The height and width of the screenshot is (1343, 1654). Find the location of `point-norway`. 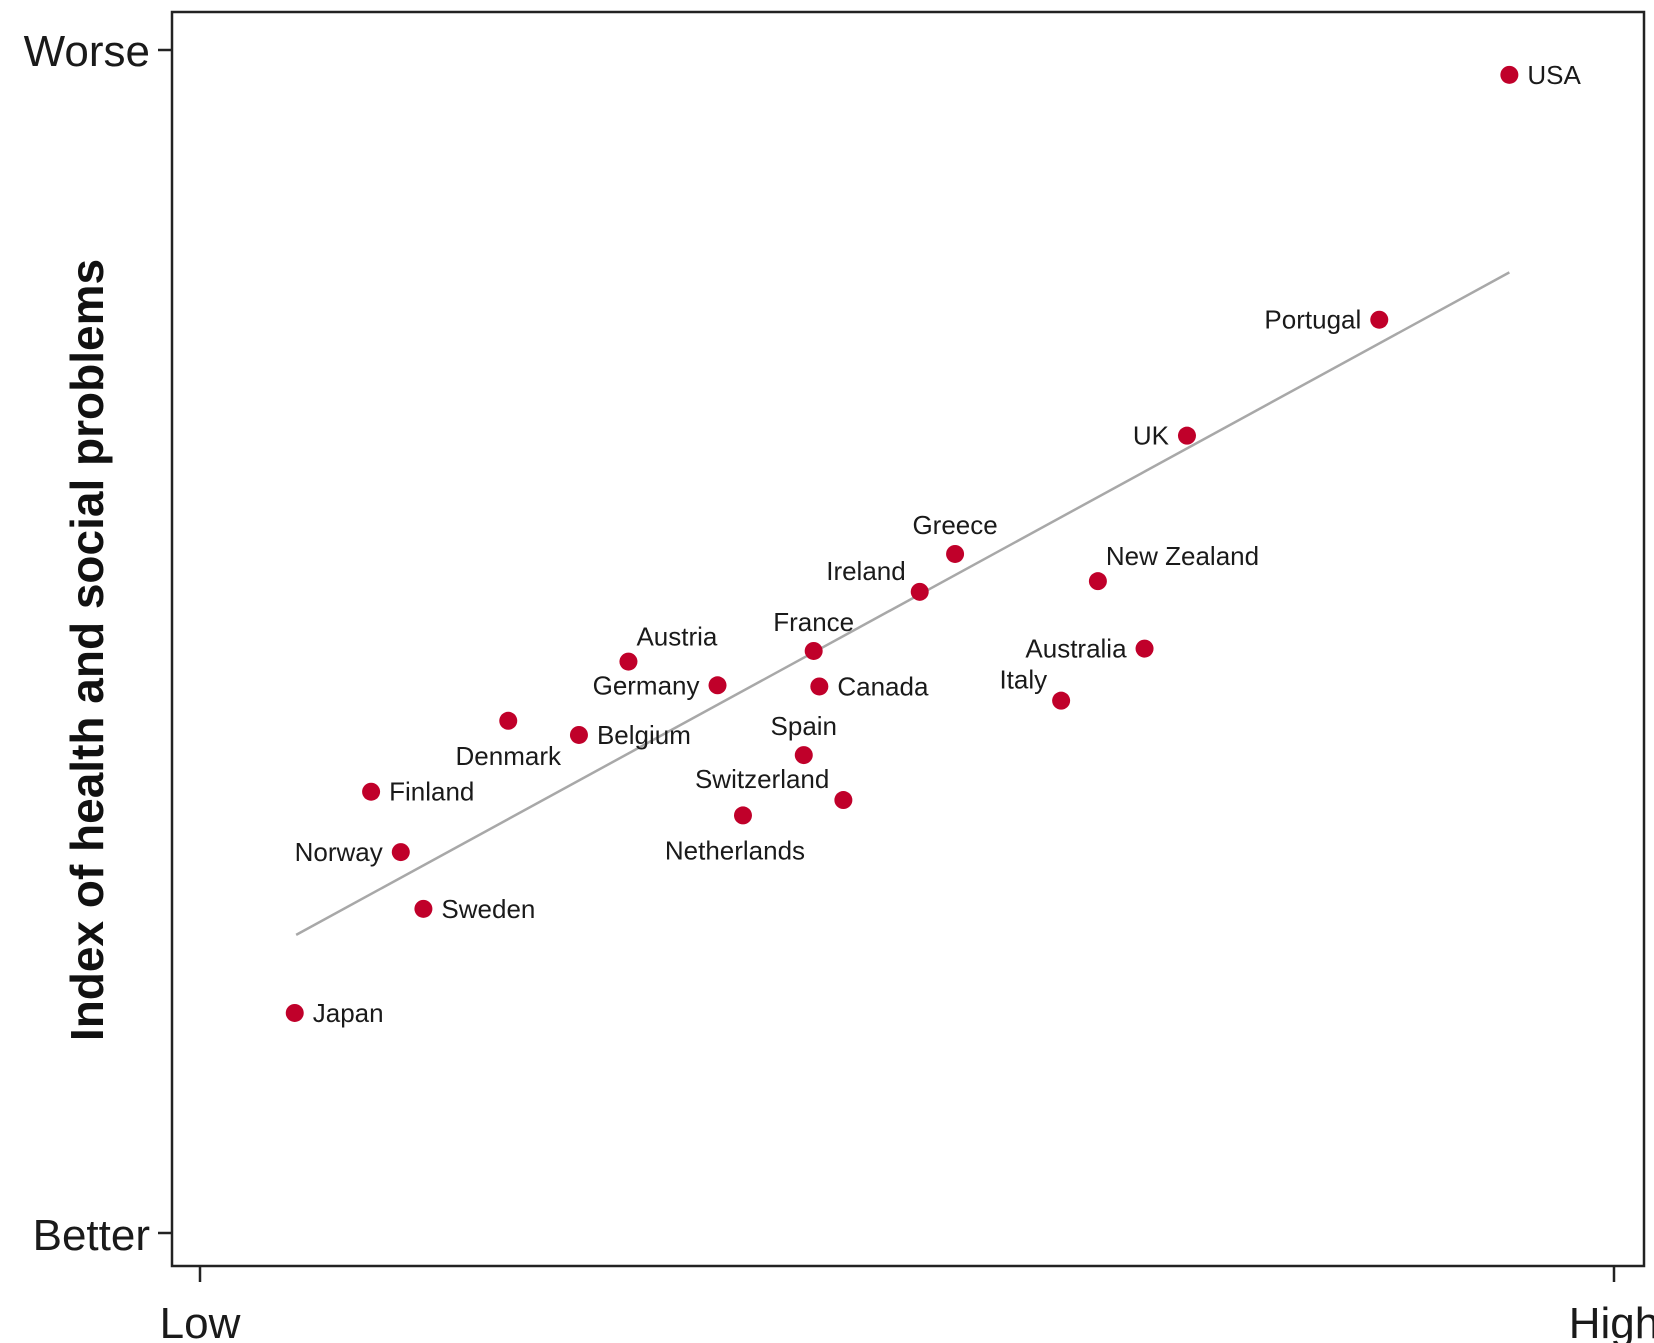

point-norway is located at coordinates (400, 852).